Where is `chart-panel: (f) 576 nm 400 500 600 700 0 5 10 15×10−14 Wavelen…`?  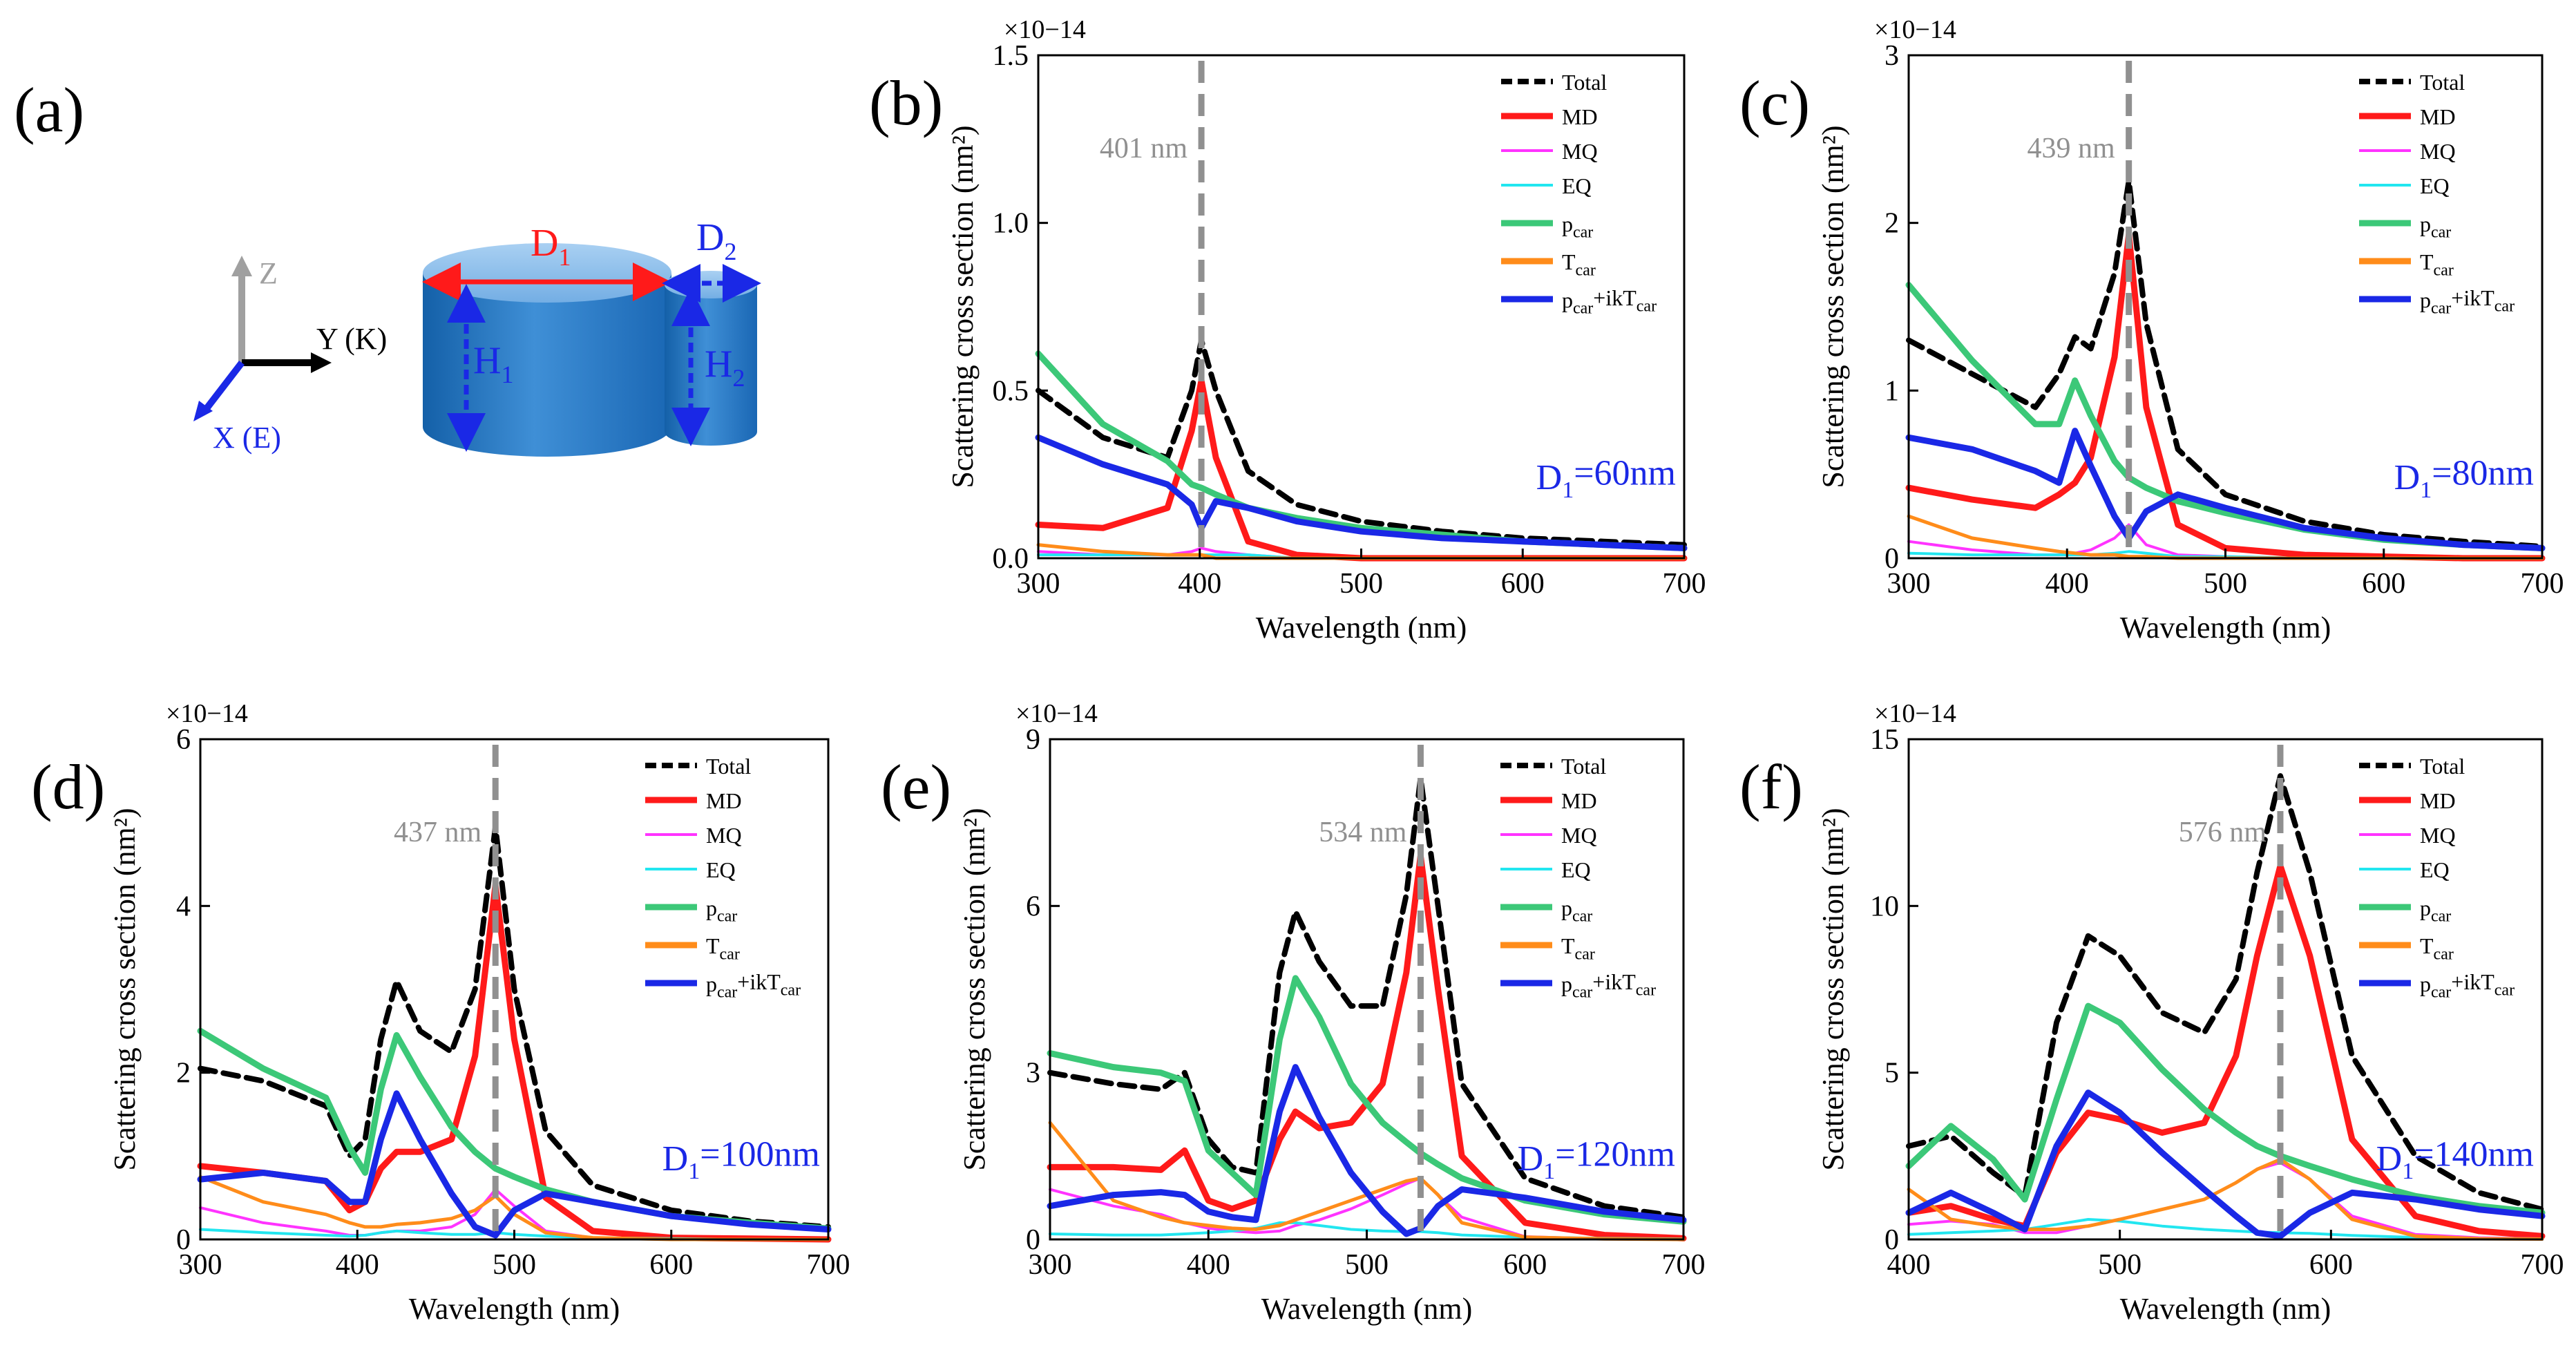 chart-panel: (f) 576 nm 400 500 600 700 0 5 10 15×10−14 Wavelen… is located at coordinates (2151, 1013).